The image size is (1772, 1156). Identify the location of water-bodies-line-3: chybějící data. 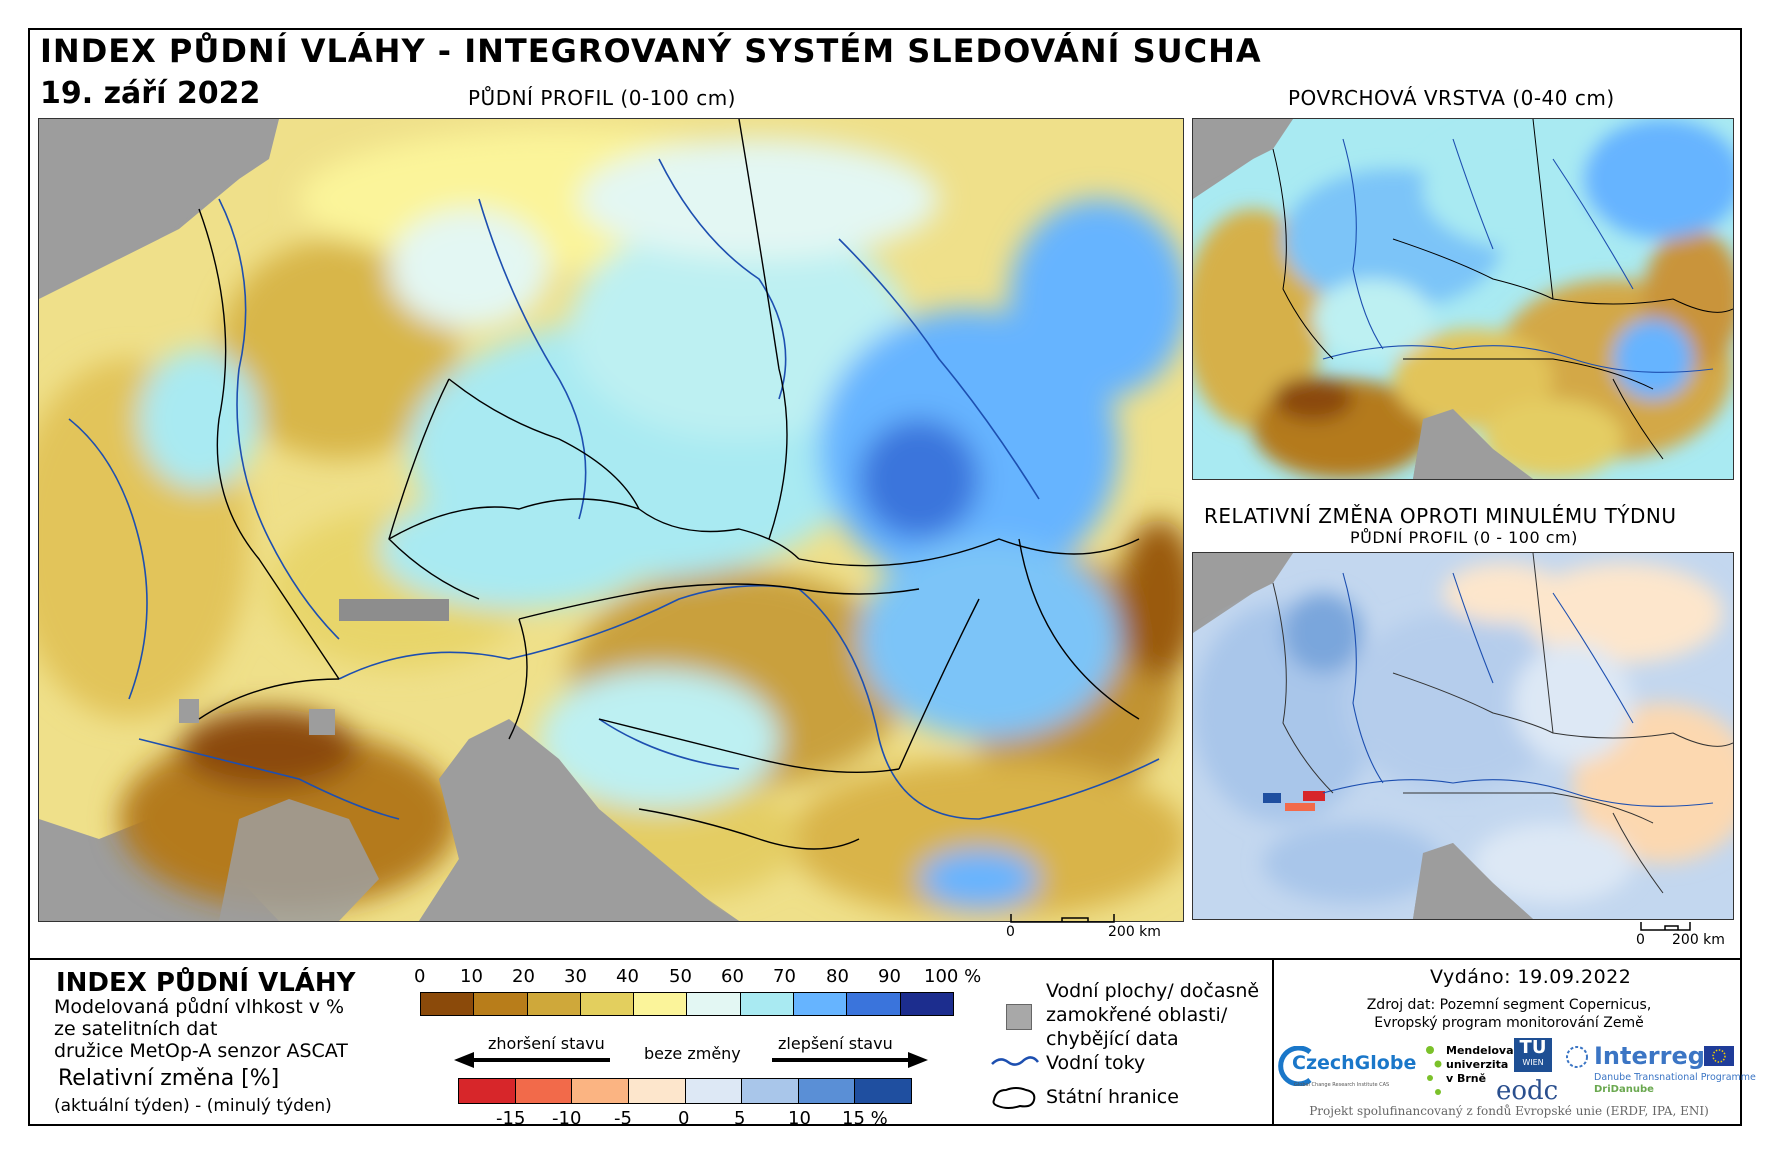
(1112, 1039).